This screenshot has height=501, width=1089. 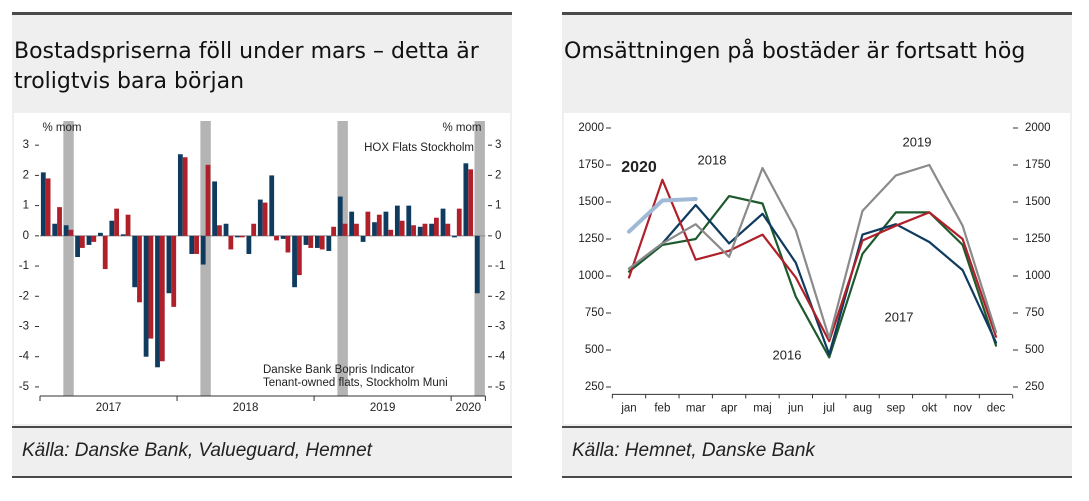 What do you see at coordinates (498, 206) in the screenshot?
I see `y2-tick-label: 1` at bounding box center [498, 206].